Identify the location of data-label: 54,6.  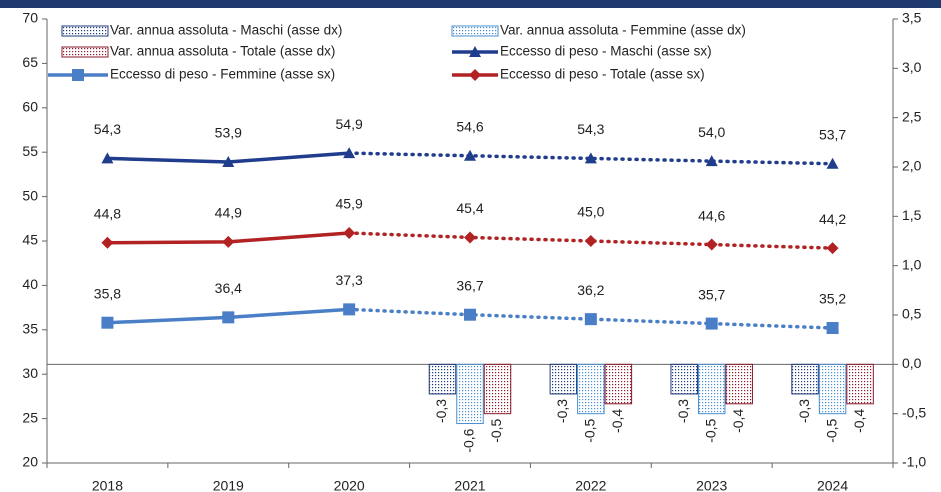
(469, 126).